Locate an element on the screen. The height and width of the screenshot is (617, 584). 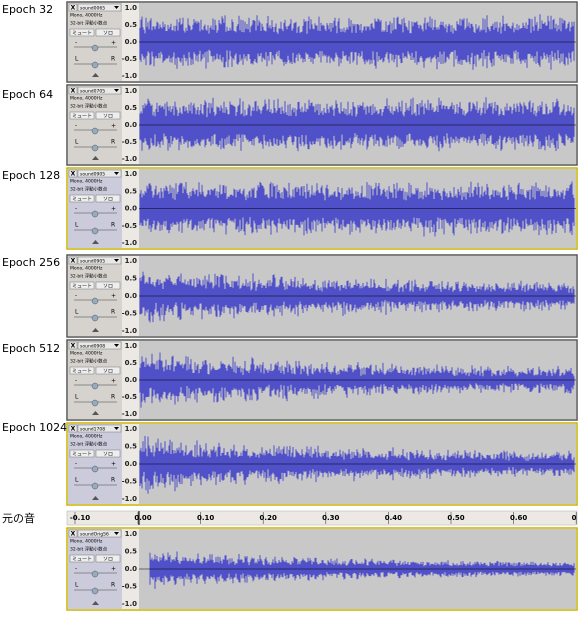
track-name: sound0065 is located at coordinates (92, 9).